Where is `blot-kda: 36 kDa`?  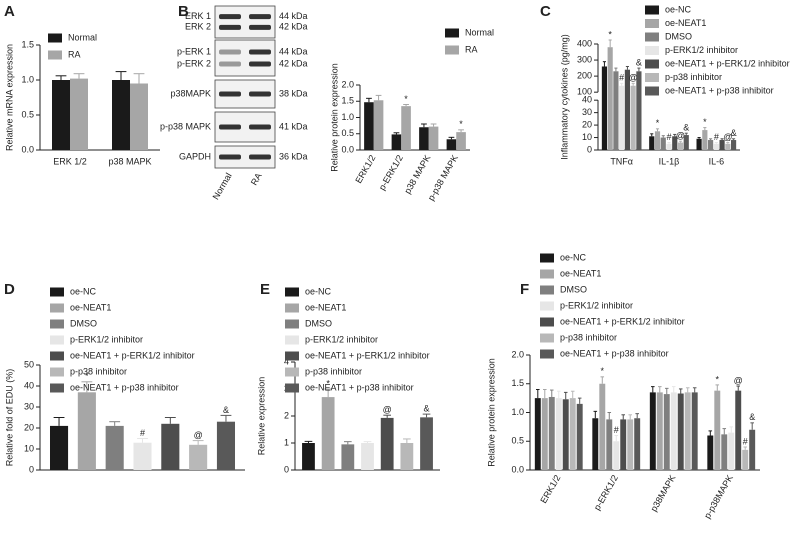
blot-kda: 36 kDa is located at coordinates (293, 156).